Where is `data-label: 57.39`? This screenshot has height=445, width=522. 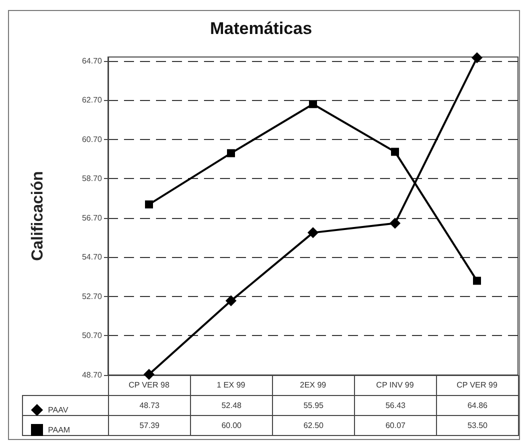 data-label: 57.39 is located at coordinates (149, 426).